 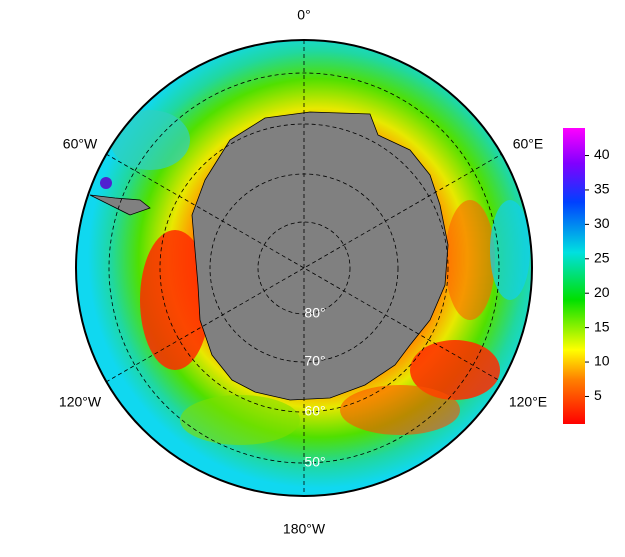 What do you see at coordinates (602, 292) in the screenshot?
I see `colorbar-tick-label: 20` at bounding box center [602, 292].